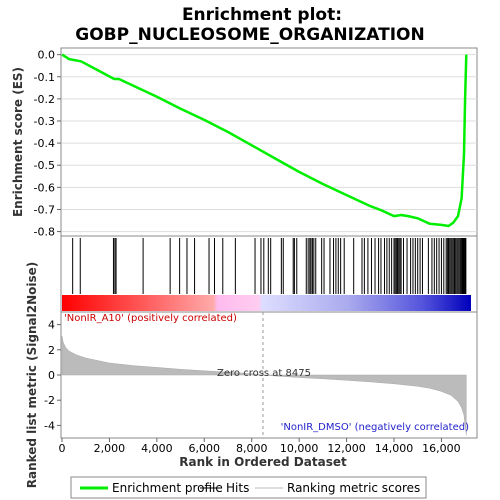 The width and height of the screenshot is (500, 500). I want to click on x-tick-label: 10,000, so click(299, 448).